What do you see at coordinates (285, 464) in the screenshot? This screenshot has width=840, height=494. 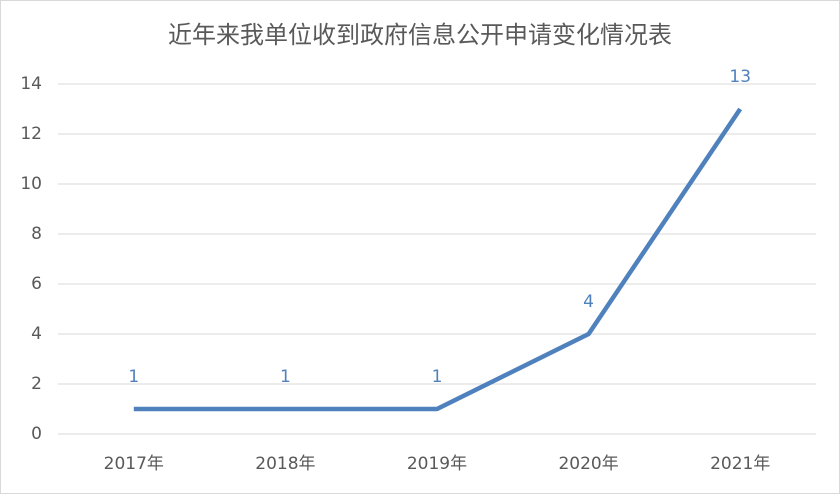 I see `x-tick-label: 2018年` at bounding box center [285, 464].